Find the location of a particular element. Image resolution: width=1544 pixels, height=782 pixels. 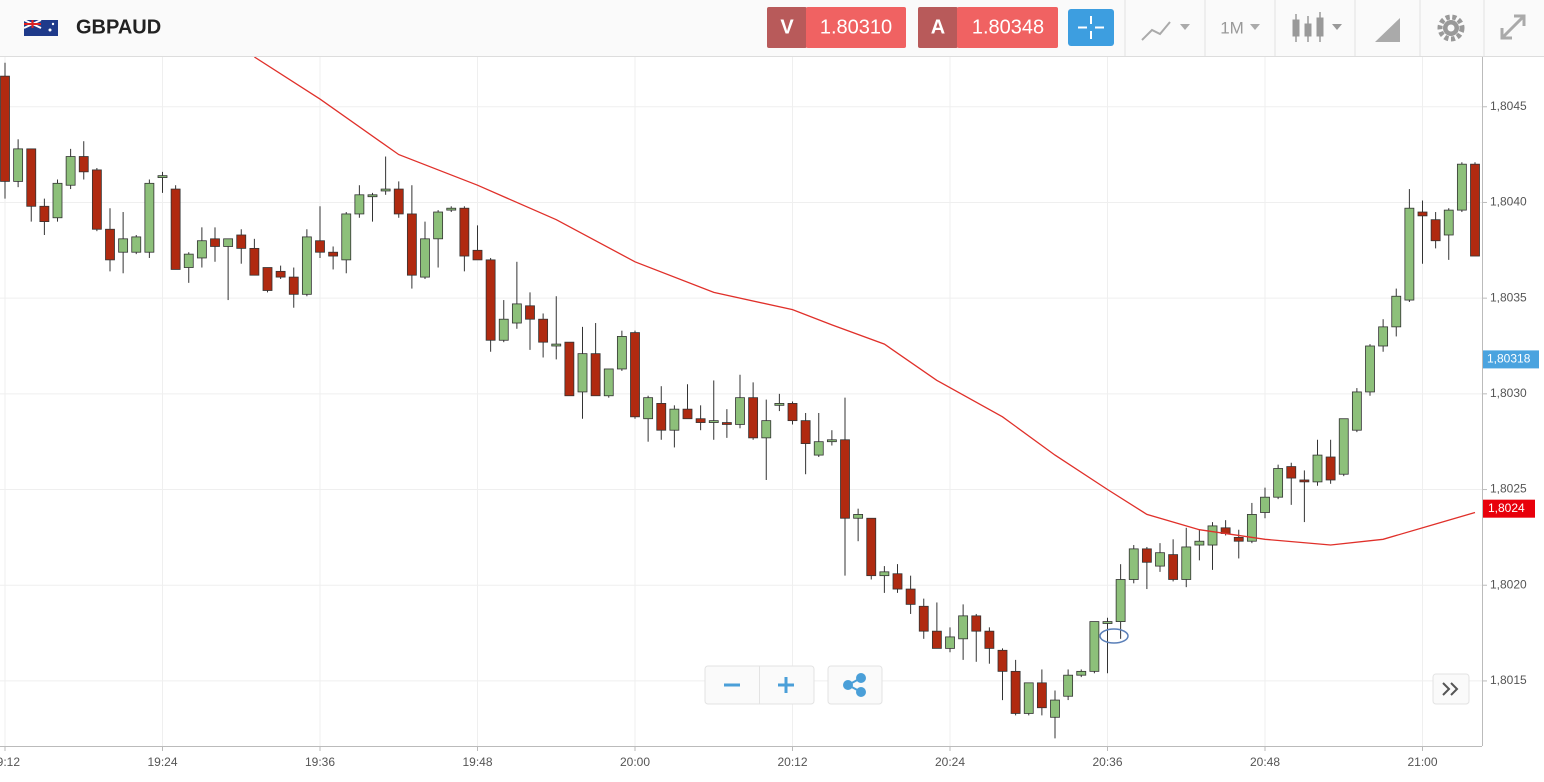

bid-price: 1.80310 is located at coordinates (856, 27).